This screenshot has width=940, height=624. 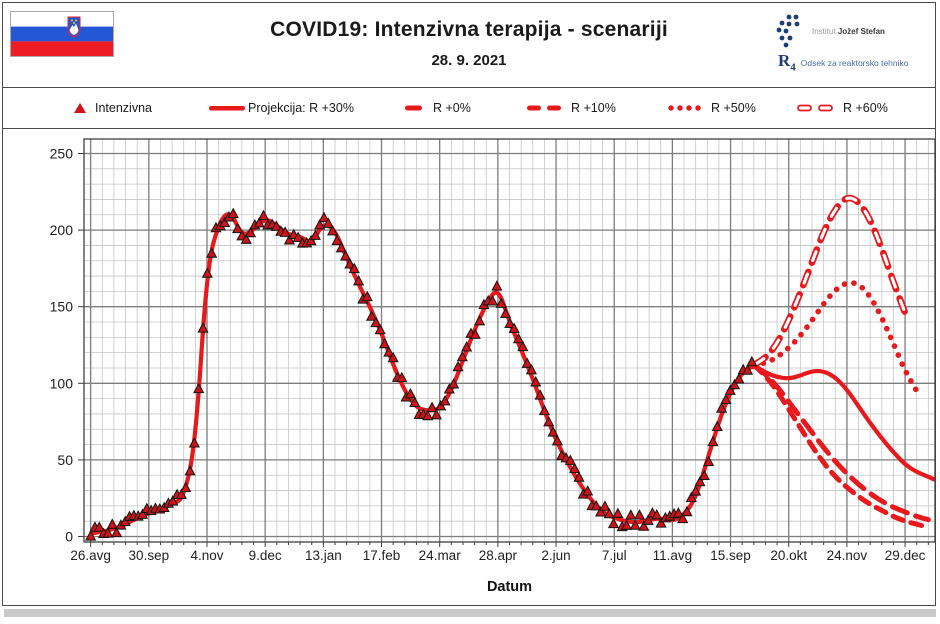 I want to click on svg-text: 2.jun, so click(x=555, y=555).